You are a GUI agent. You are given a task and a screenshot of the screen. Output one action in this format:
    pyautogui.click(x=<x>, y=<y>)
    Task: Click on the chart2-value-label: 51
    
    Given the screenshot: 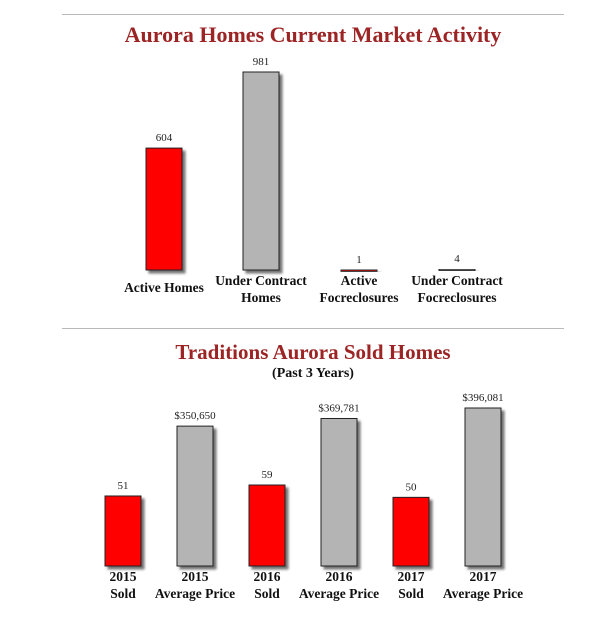 What is the action you would take?
    pyautogui.click(x=123, y=486)
    